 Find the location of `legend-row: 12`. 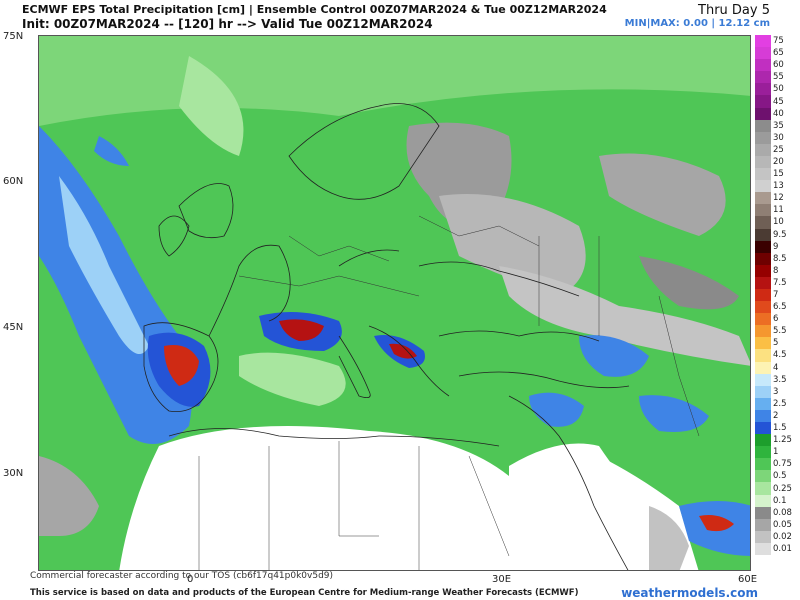

legend-row: 12 is located at coordinates (777, 198).